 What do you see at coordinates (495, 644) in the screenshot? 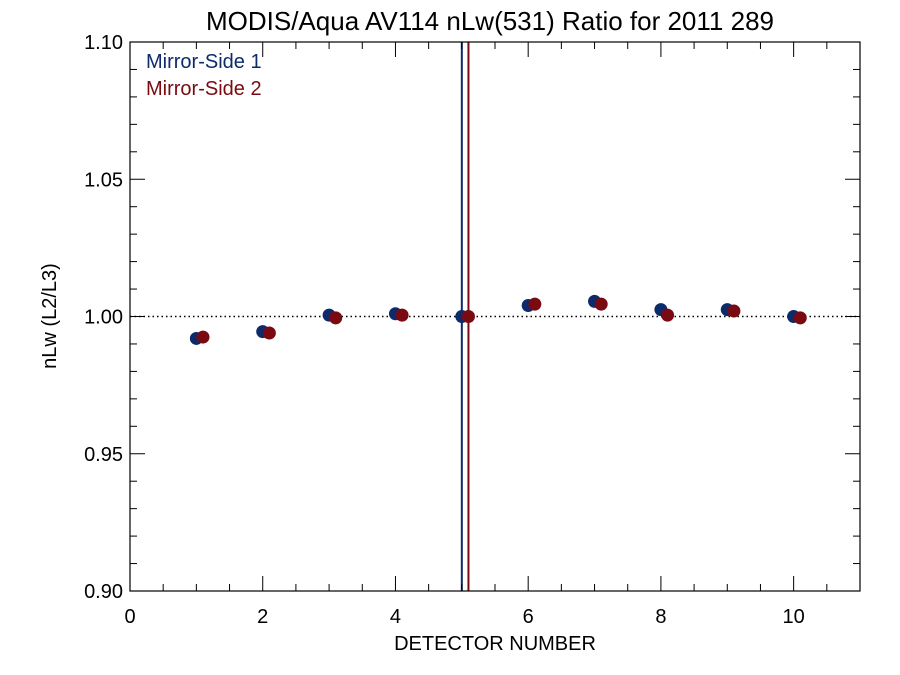
I see `x-axis-label: DETECTOR NUMBER` at bounding box center [495, 644].